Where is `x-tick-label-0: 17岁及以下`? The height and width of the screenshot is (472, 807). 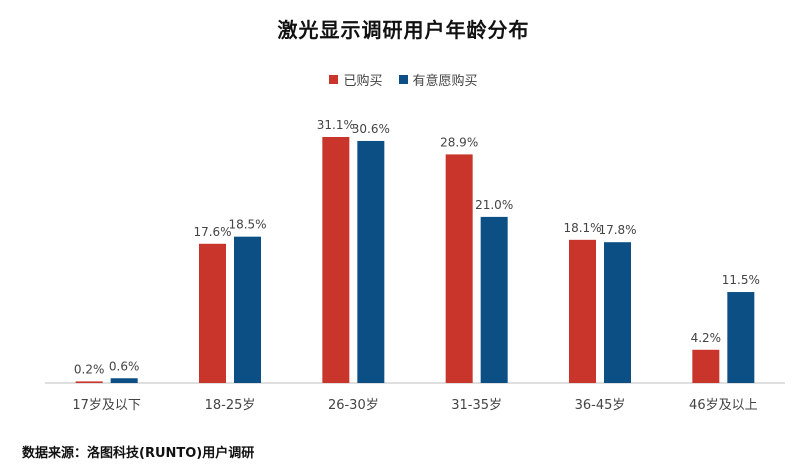
x-tick-label-0: 17岁及以下 is located at coordinates (106, 405).